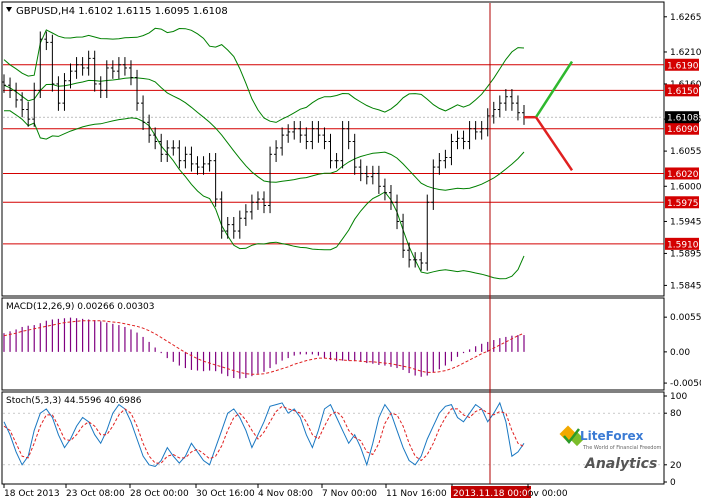 The image size is (701, 499). Describe the element at coordinates (416, 494) in the screenshot. I see `time-tick-label: 11 Nov 16:00` at that location.